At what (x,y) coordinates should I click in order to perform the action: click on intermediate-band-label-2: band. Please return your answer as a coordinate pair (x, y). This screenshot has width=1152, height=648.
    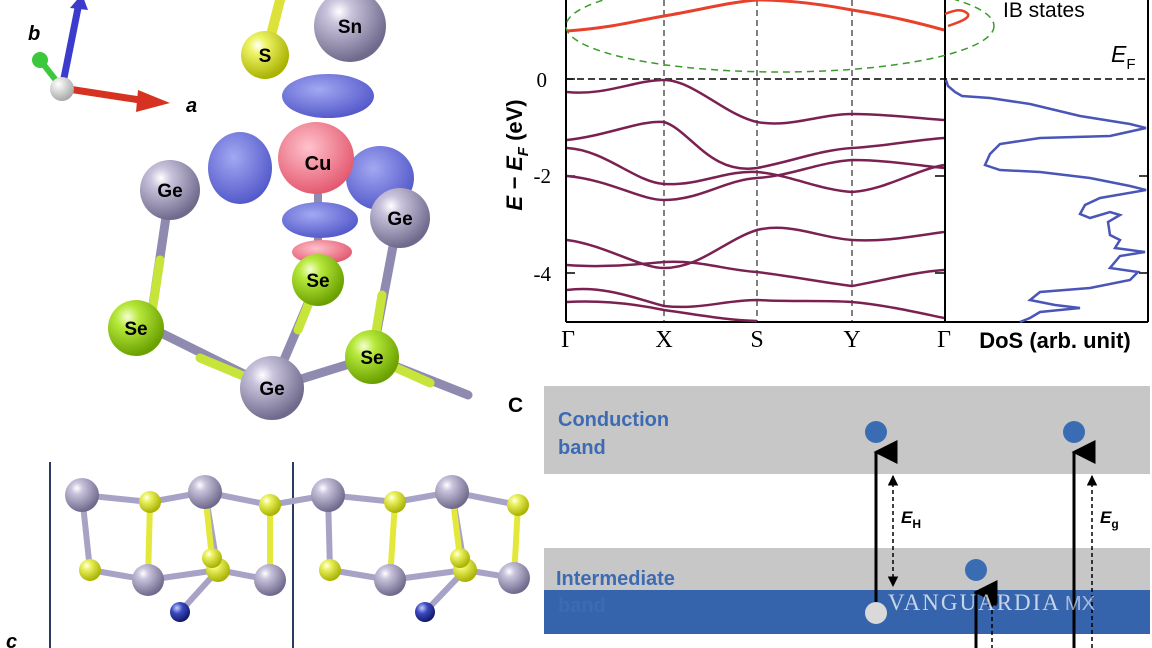
    Looking at the image, I should click on (582, 606).